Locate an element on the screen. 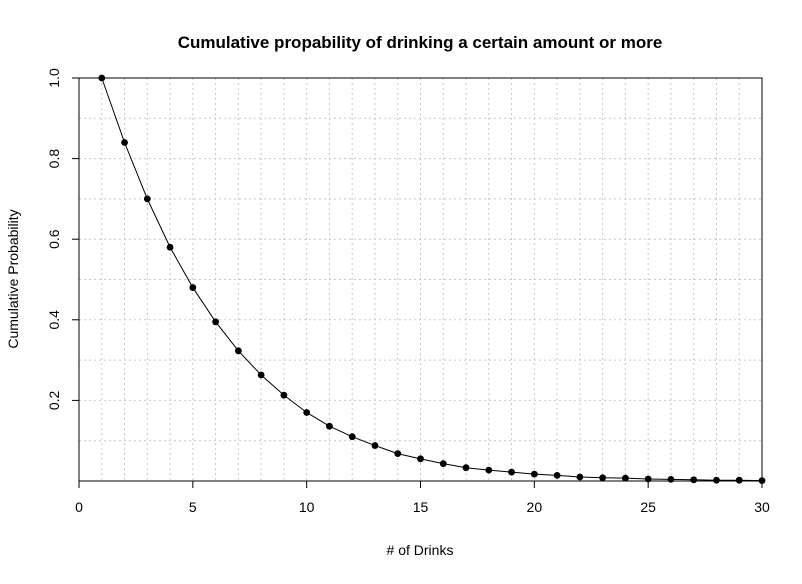  x-tick-label: 10 is located at coordinates (307, 507).